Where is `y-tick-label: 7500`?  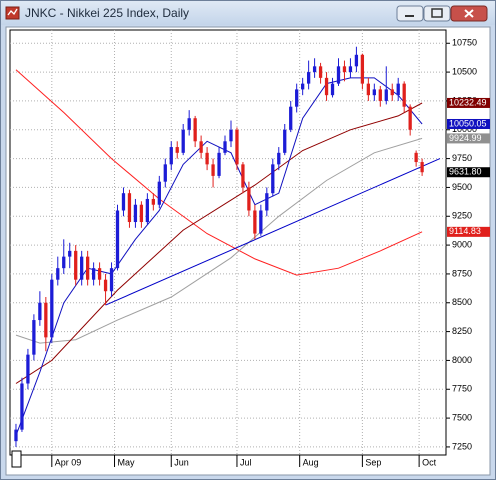
y-tick-label: 7500 is located at coordinates (462, 417).